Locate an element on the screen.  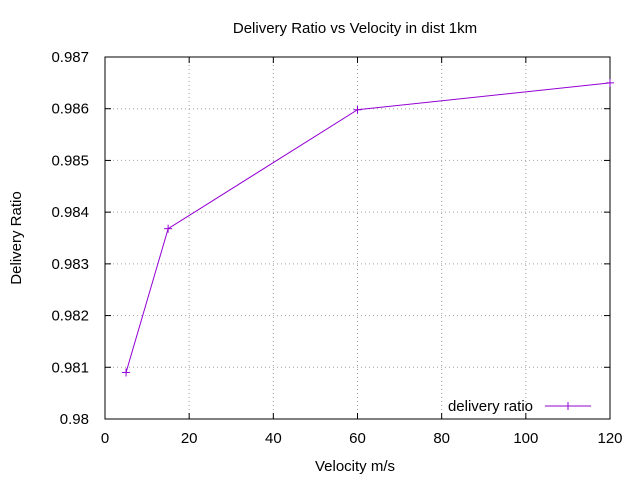
y-tick-label: 0.983 is located at coordinates (70, 264).